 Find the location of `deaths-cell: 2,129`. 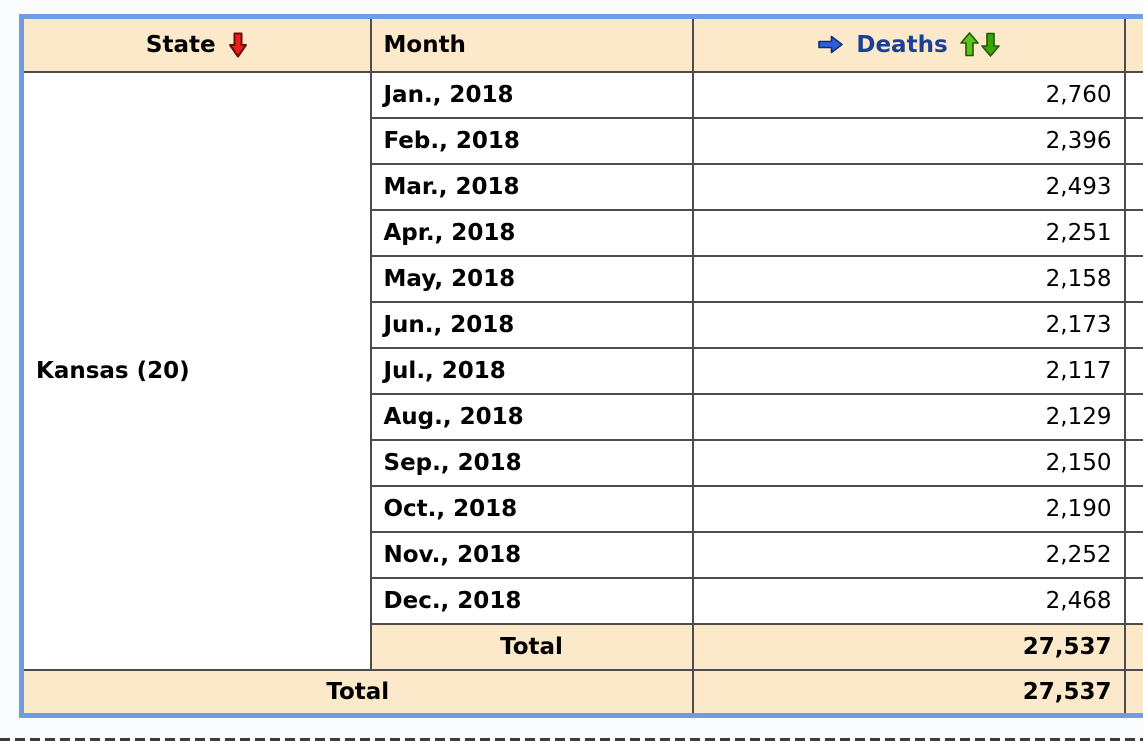

deaths-cell: 2,129 is located at coordinates (908, 416).